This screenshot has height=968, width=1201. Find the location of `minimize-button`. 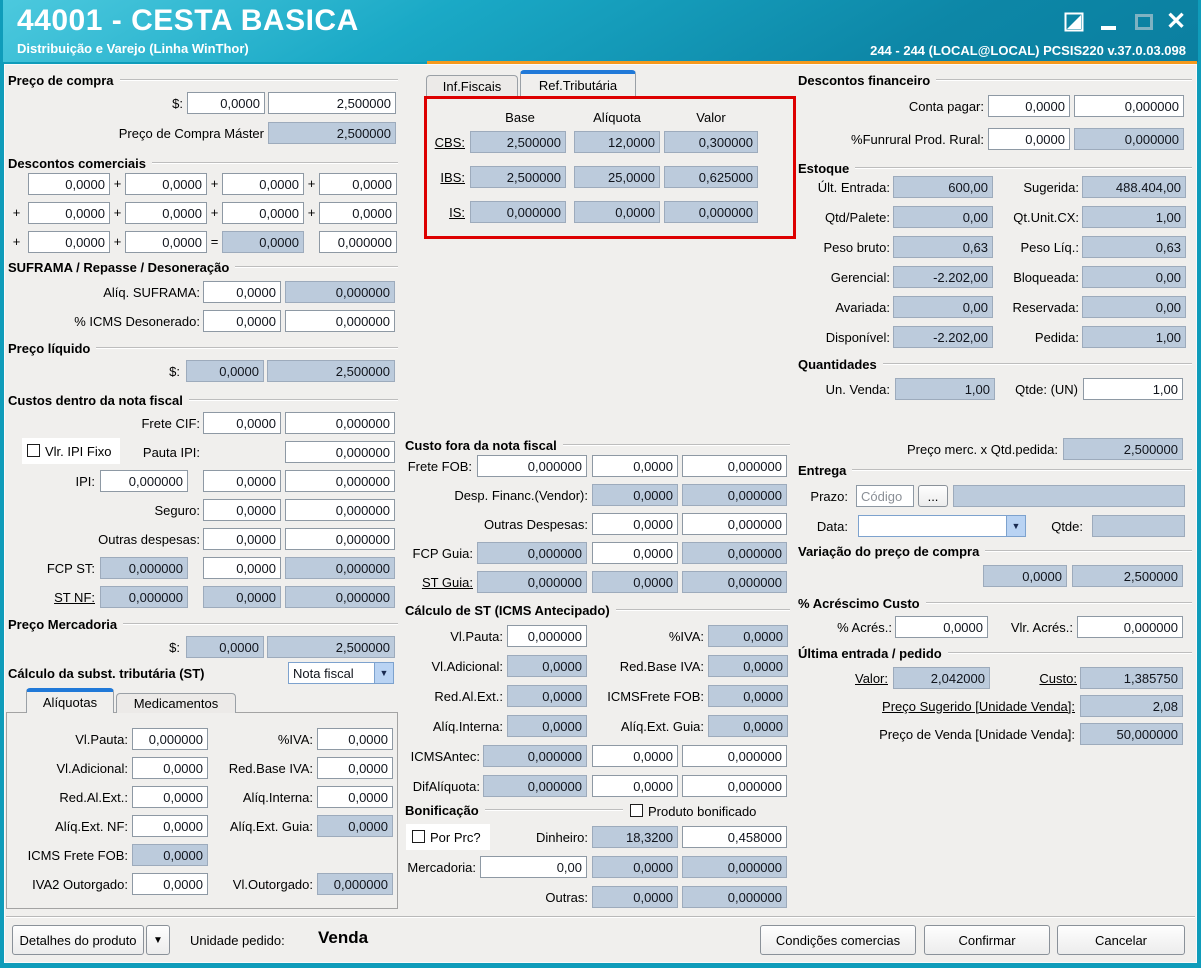

minimize-button is located at coordinates (1108, 22).